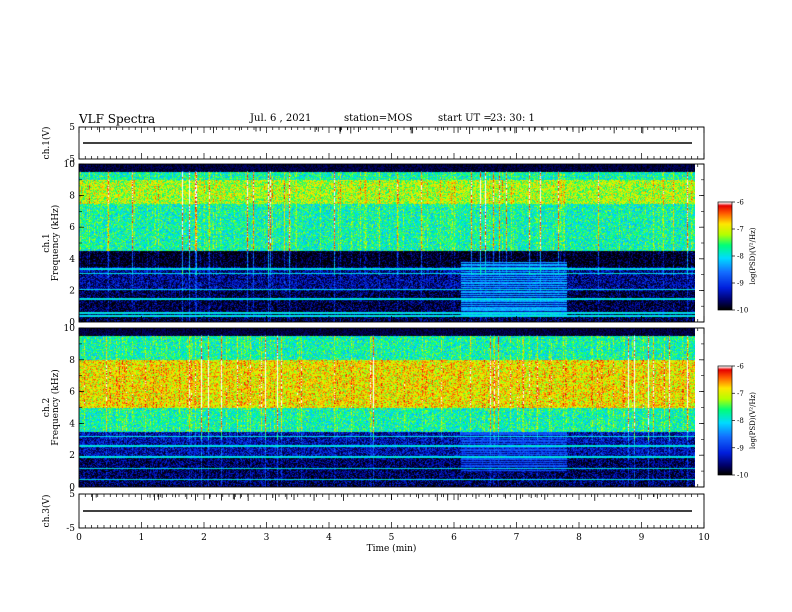 This screenshot has width=792, height=612. I want to click on y-axis-label: ch.3(V), so click(46, 511).